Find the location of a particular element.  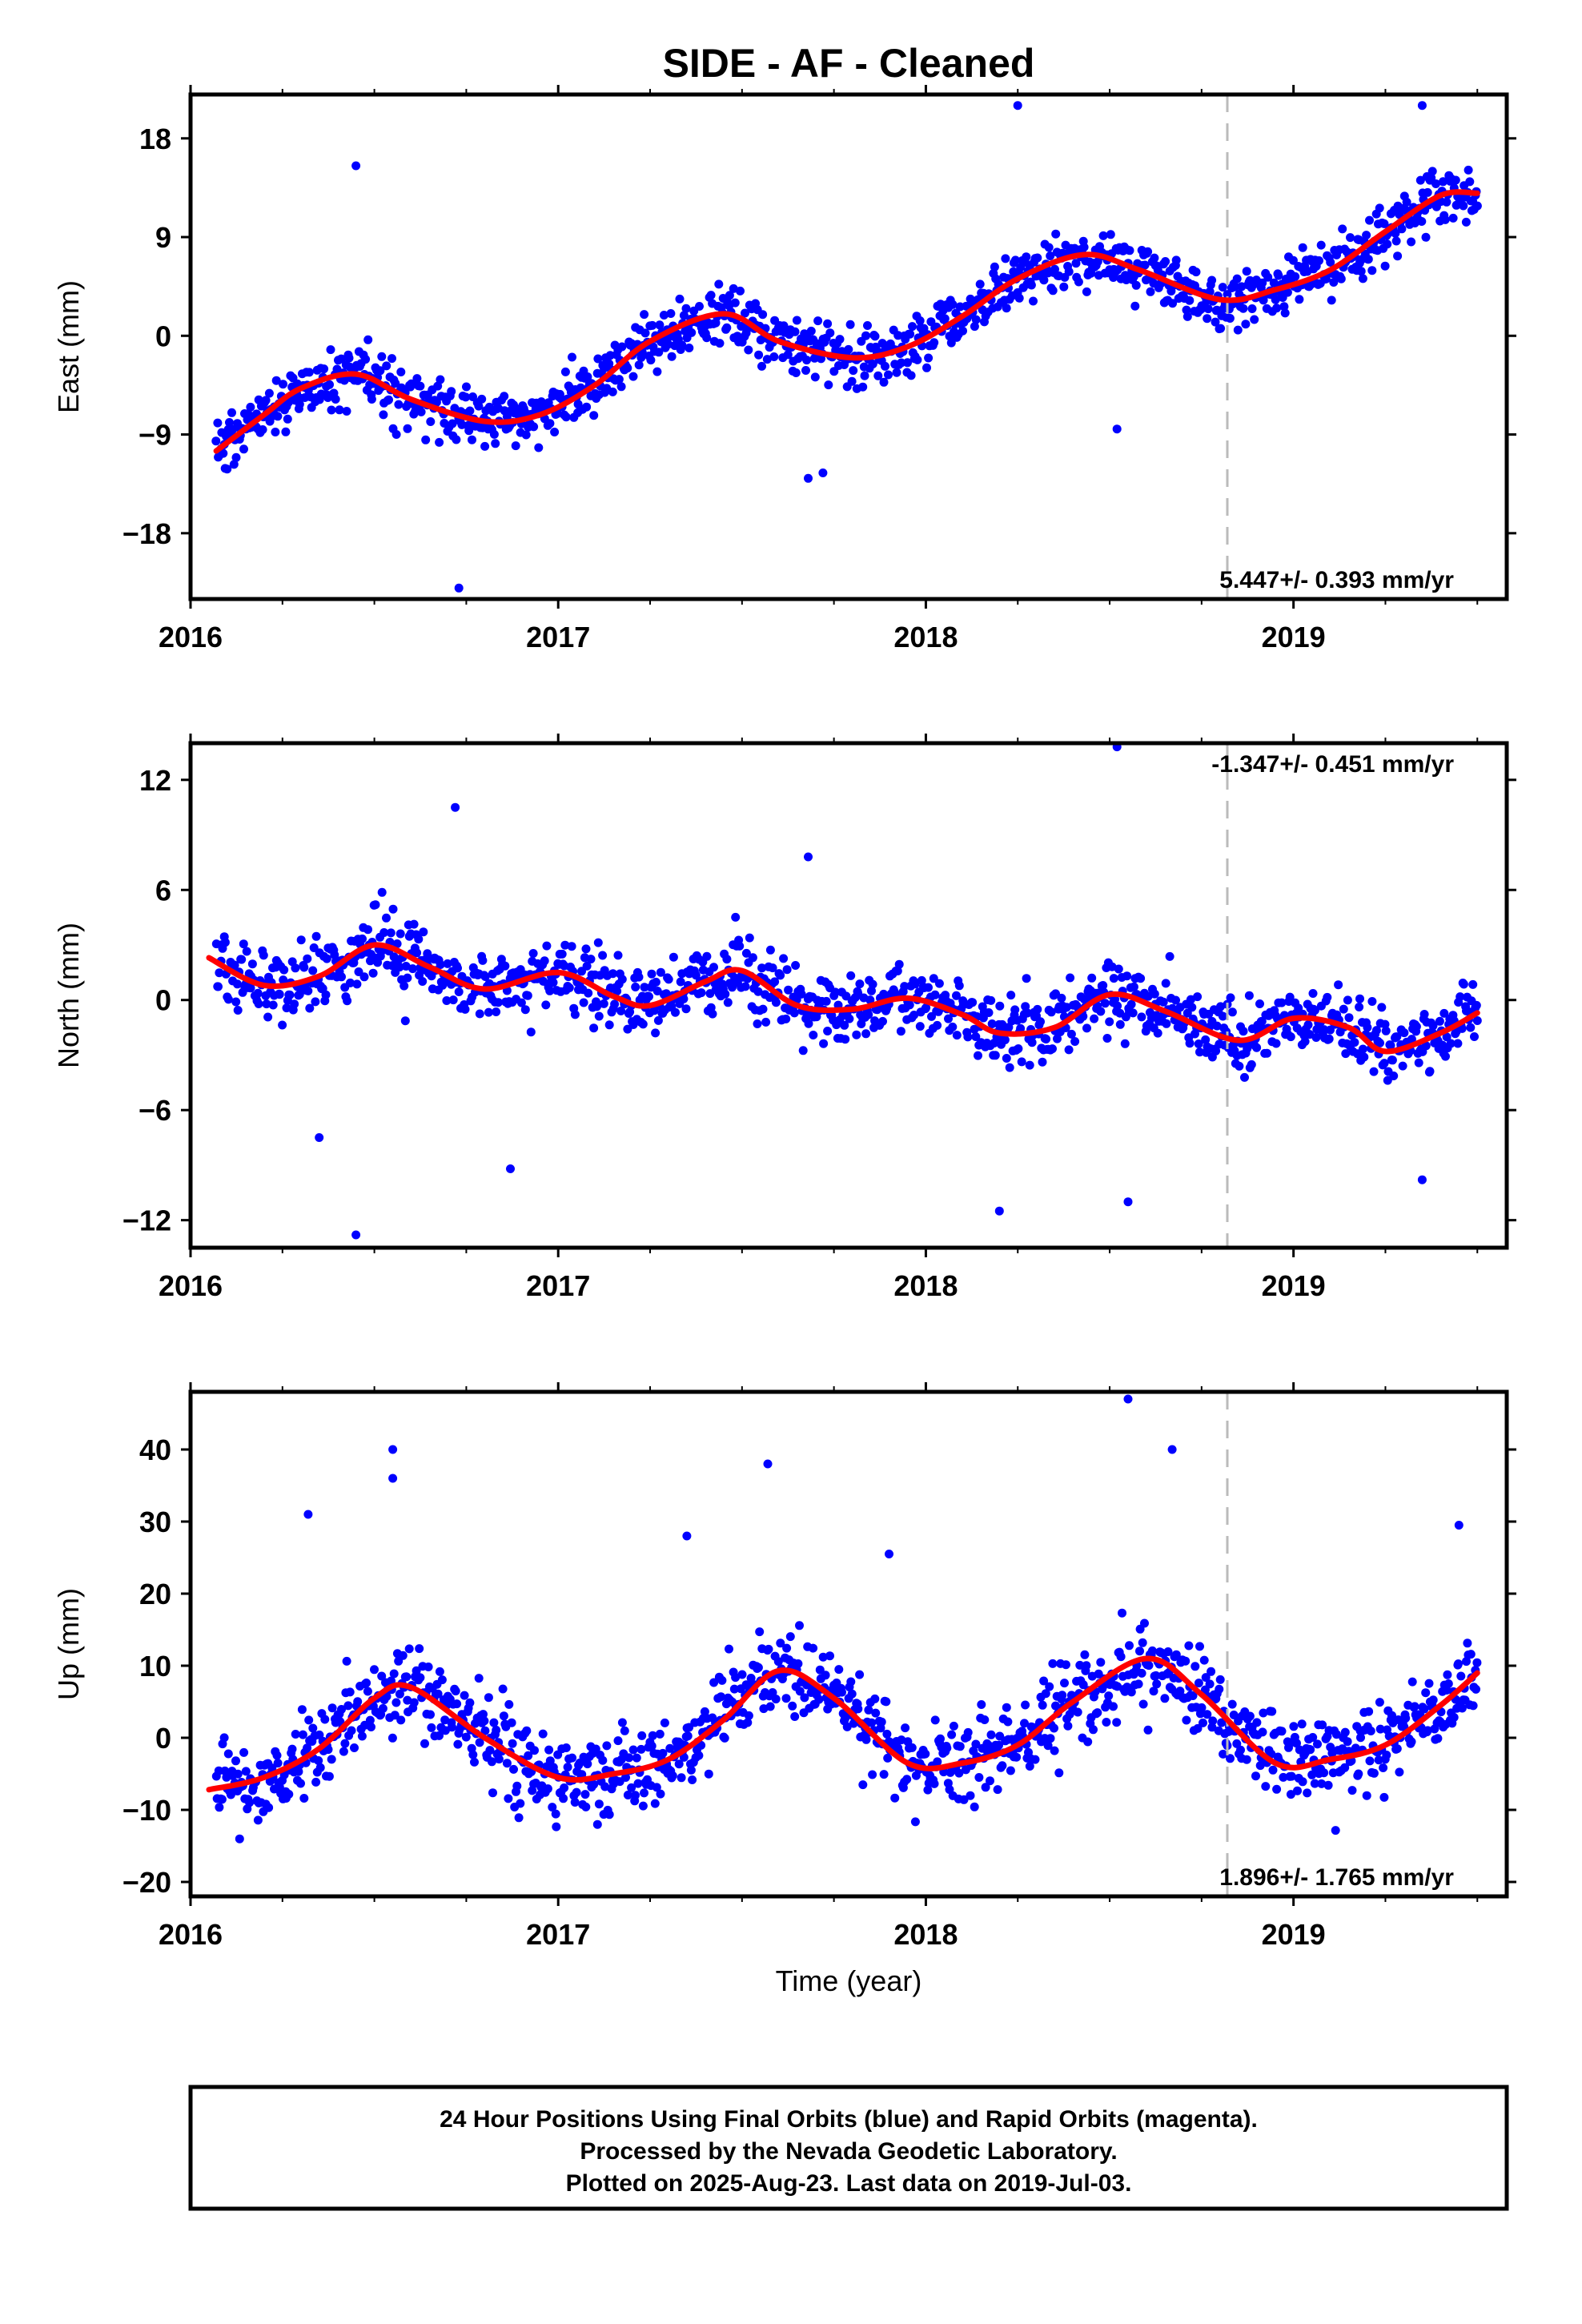

east-y-tick-label: 0 is located at coordinates (163, 336).